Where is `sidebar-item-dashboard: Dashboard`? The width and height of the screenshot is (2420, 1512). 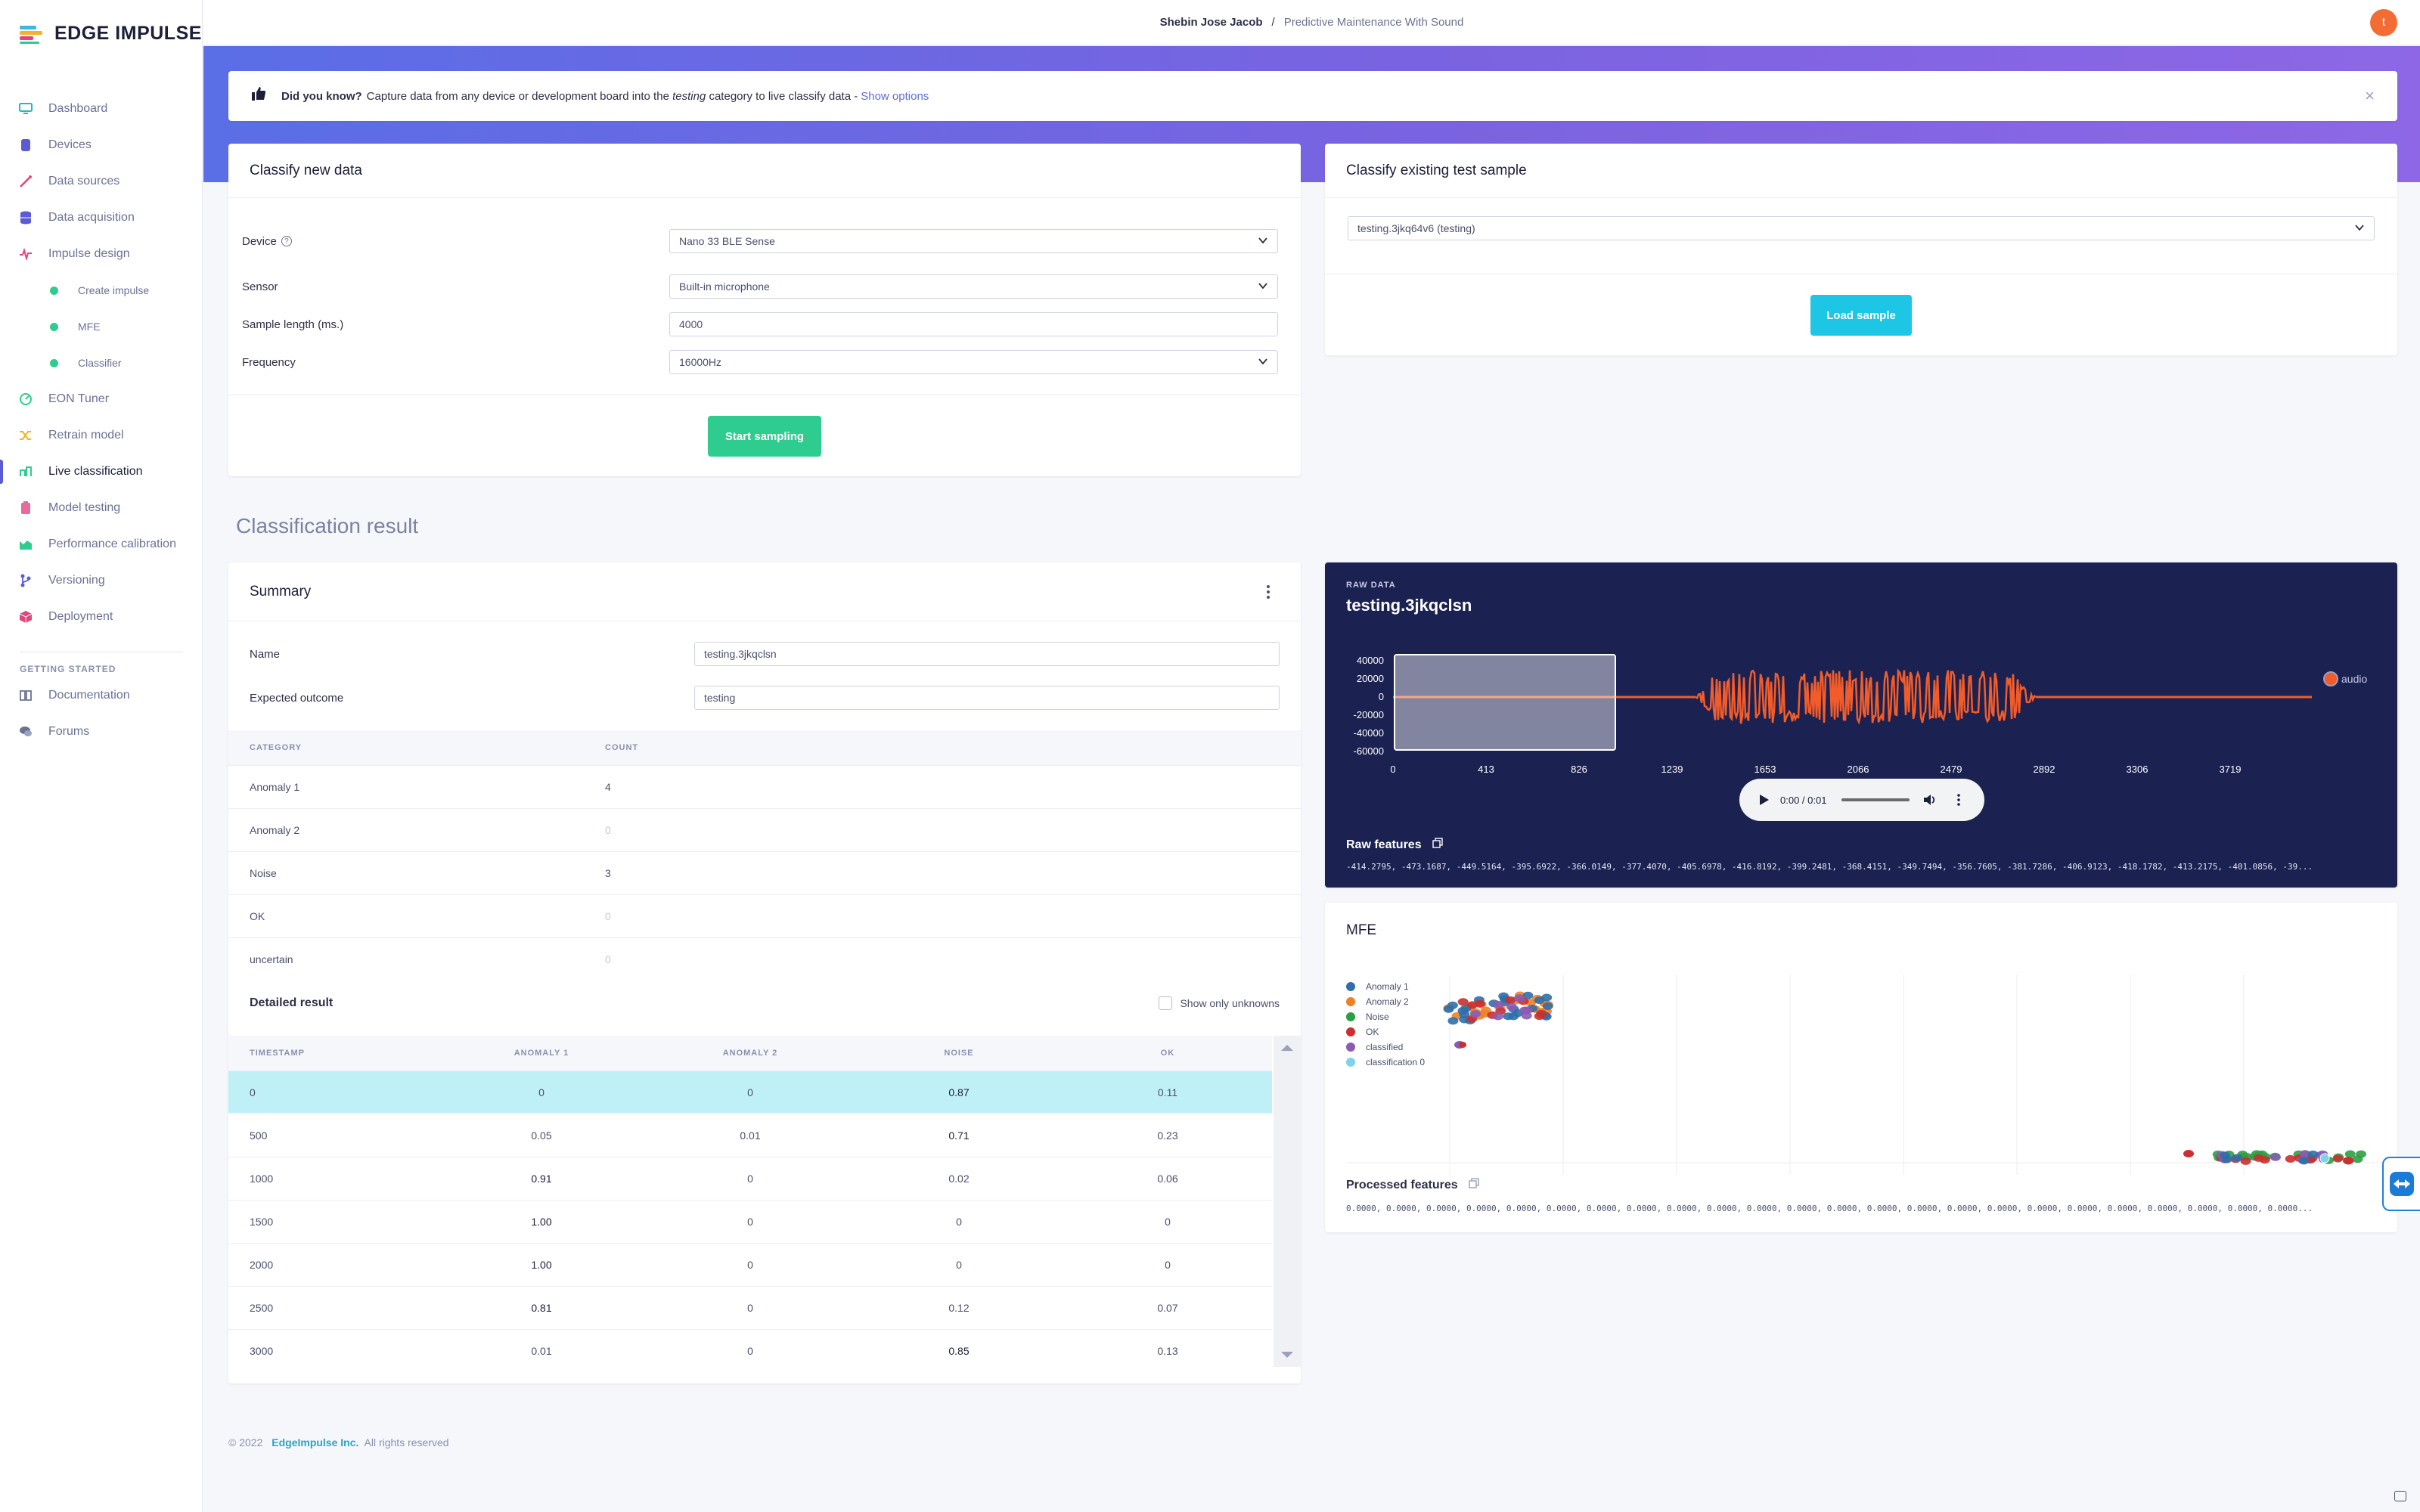 sidebar-item-dashboard: Dashboard is located at coordinates (101, 109).